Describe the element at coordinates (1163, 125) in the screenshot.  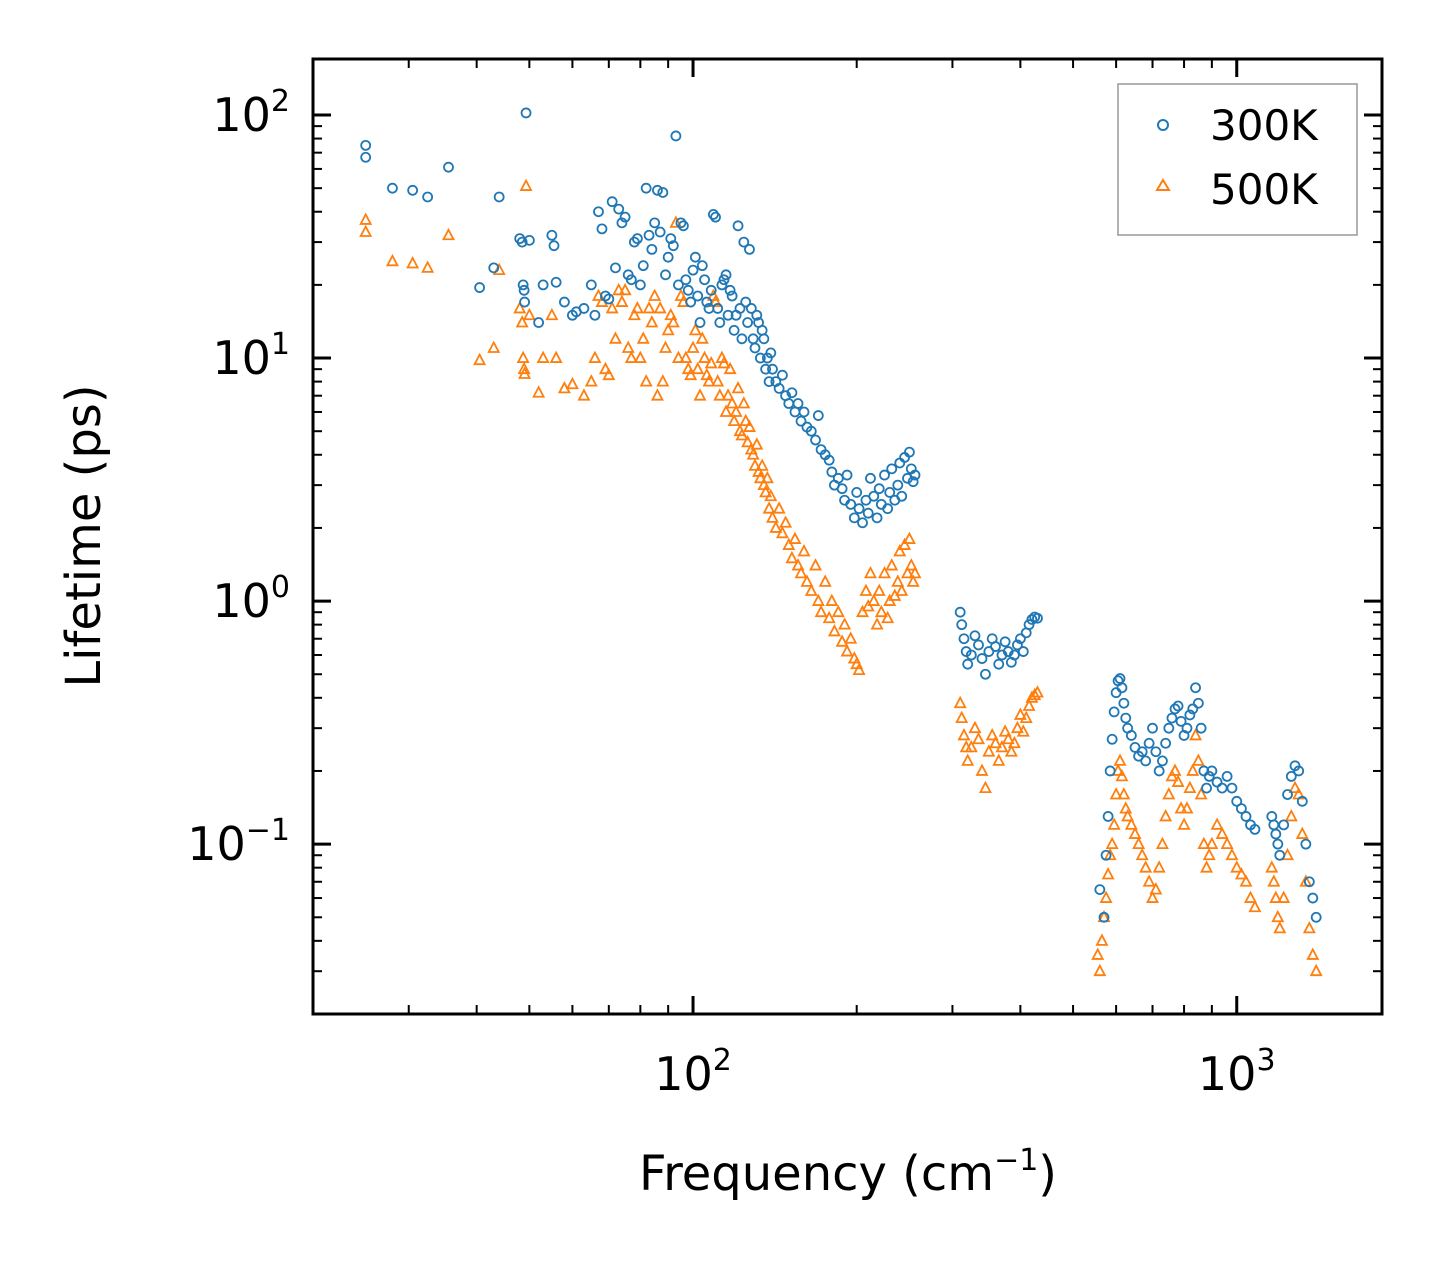
I see `legend-marker-300K` at that location.